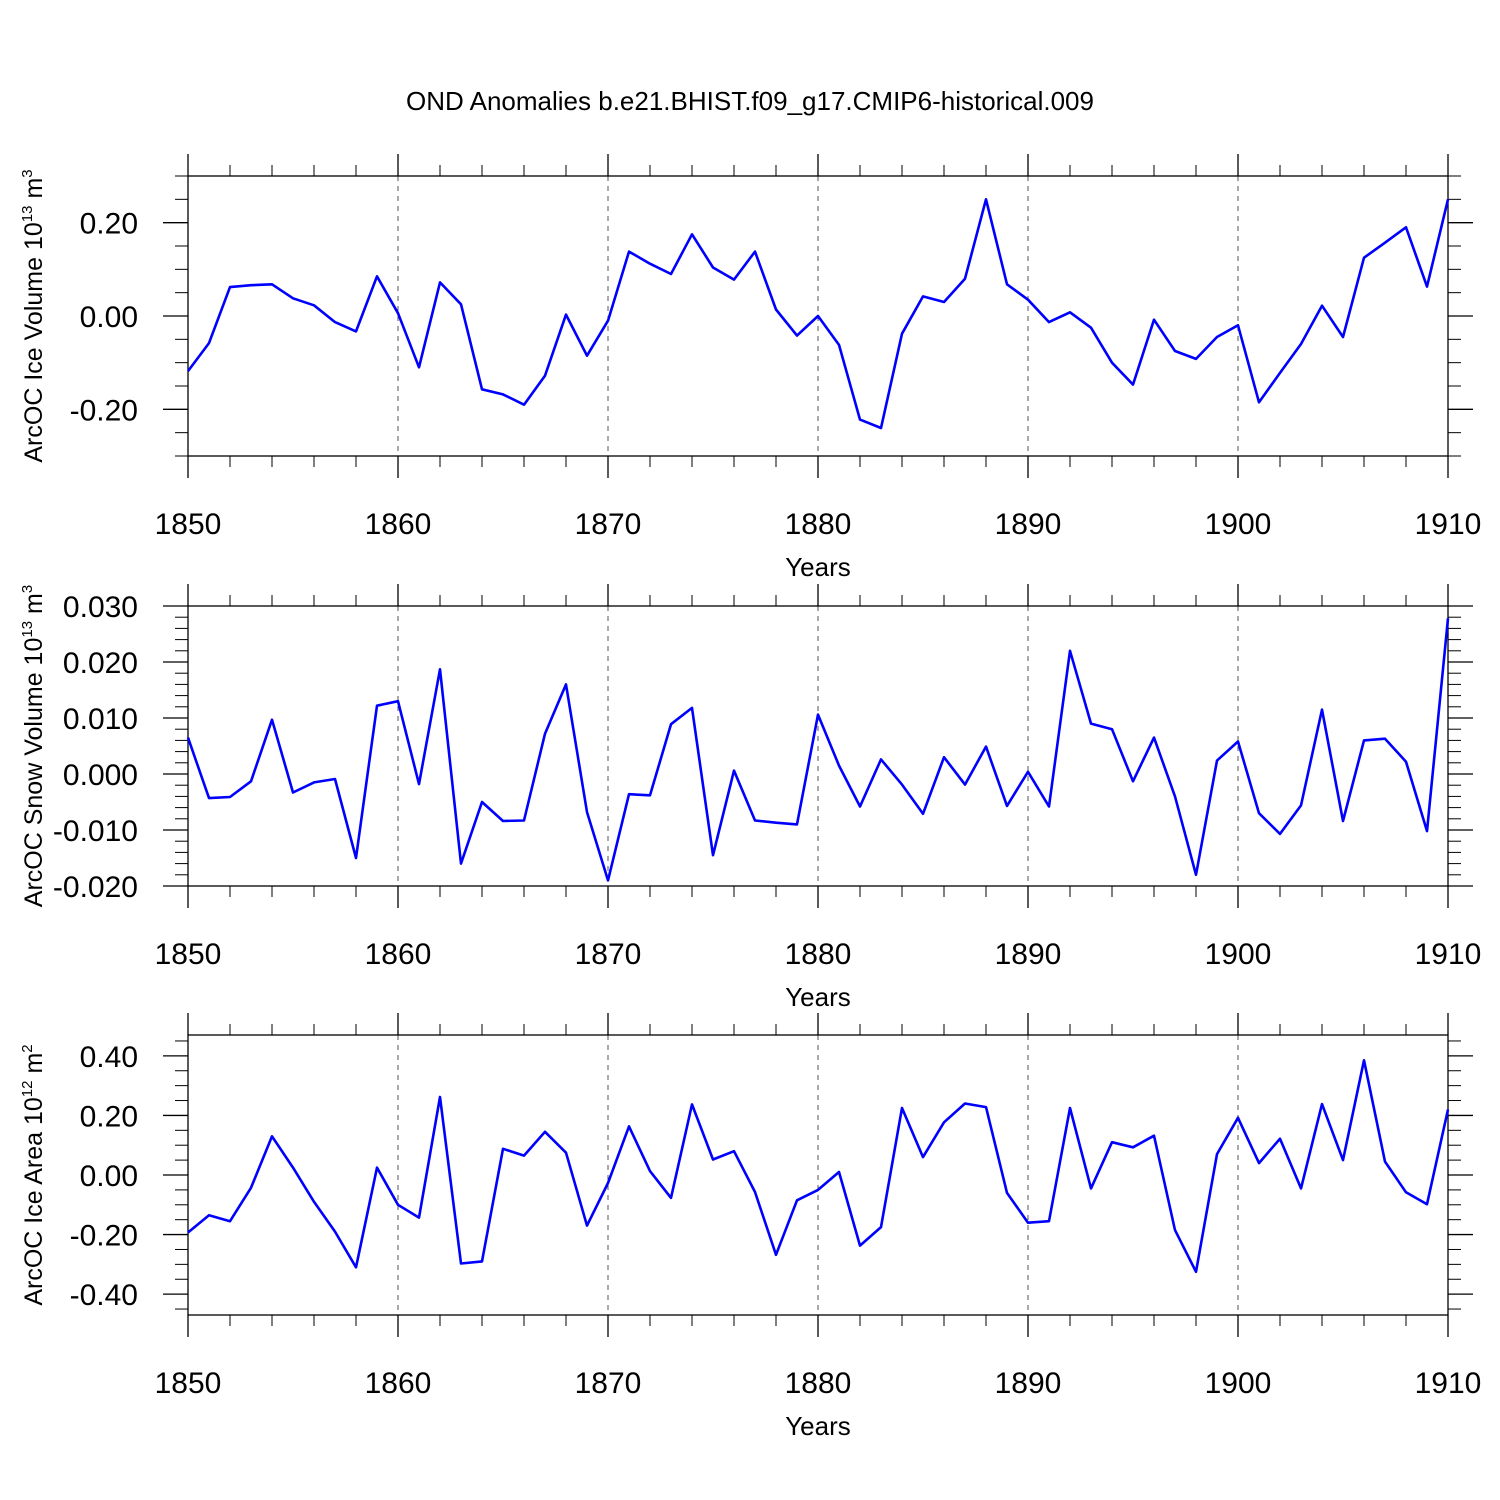 This screenshot has width=1500, height=1500. What do you see at coordinates (109, 1116) in the screenshot?
I see `ice-area-ytick-label: 0.20` at bounding box center [109, 1116].